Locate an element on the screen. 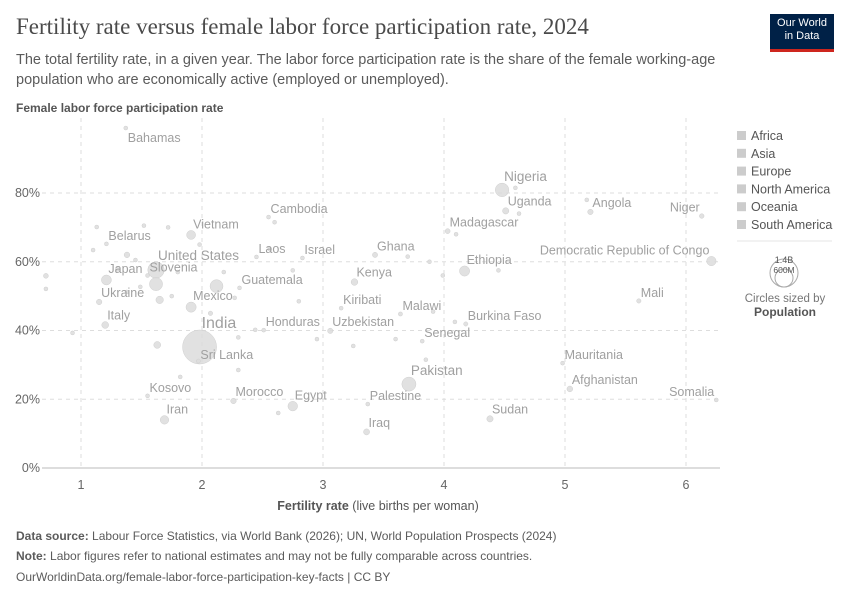  point-label: Nigeria is located at coordinates (525, 176).